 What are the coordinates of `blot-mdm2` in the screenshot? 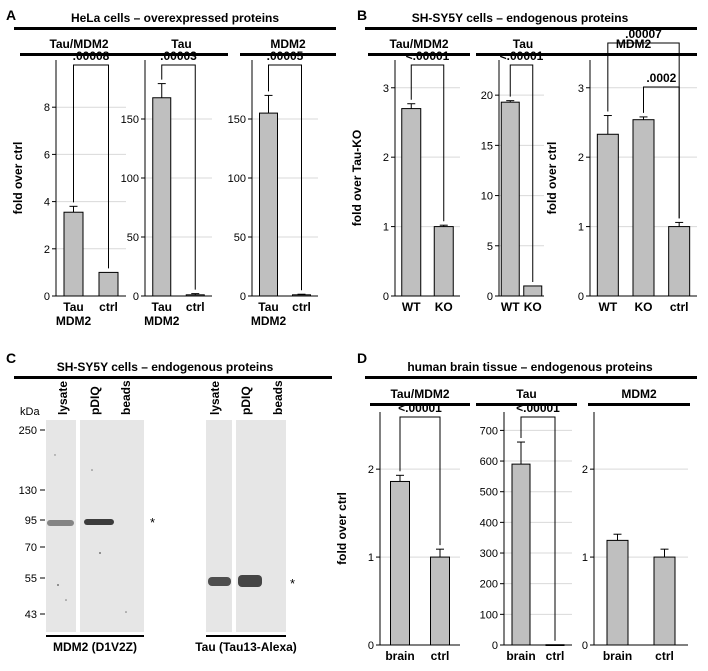 It's located at (95, 526).